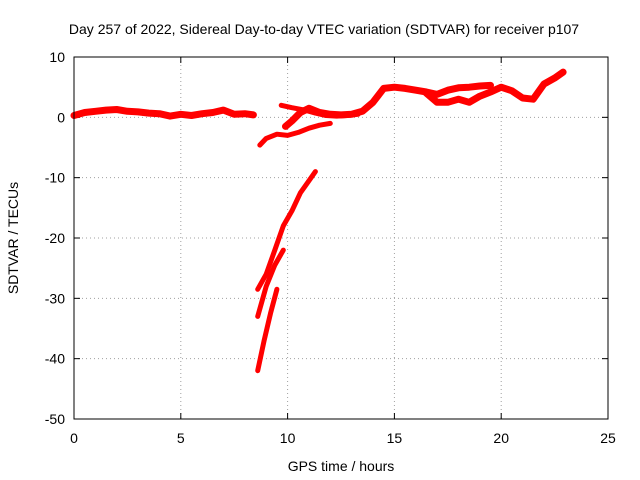 The image size is (640, 480). I want to click on x-tick-label: 15, so click(395, 438).